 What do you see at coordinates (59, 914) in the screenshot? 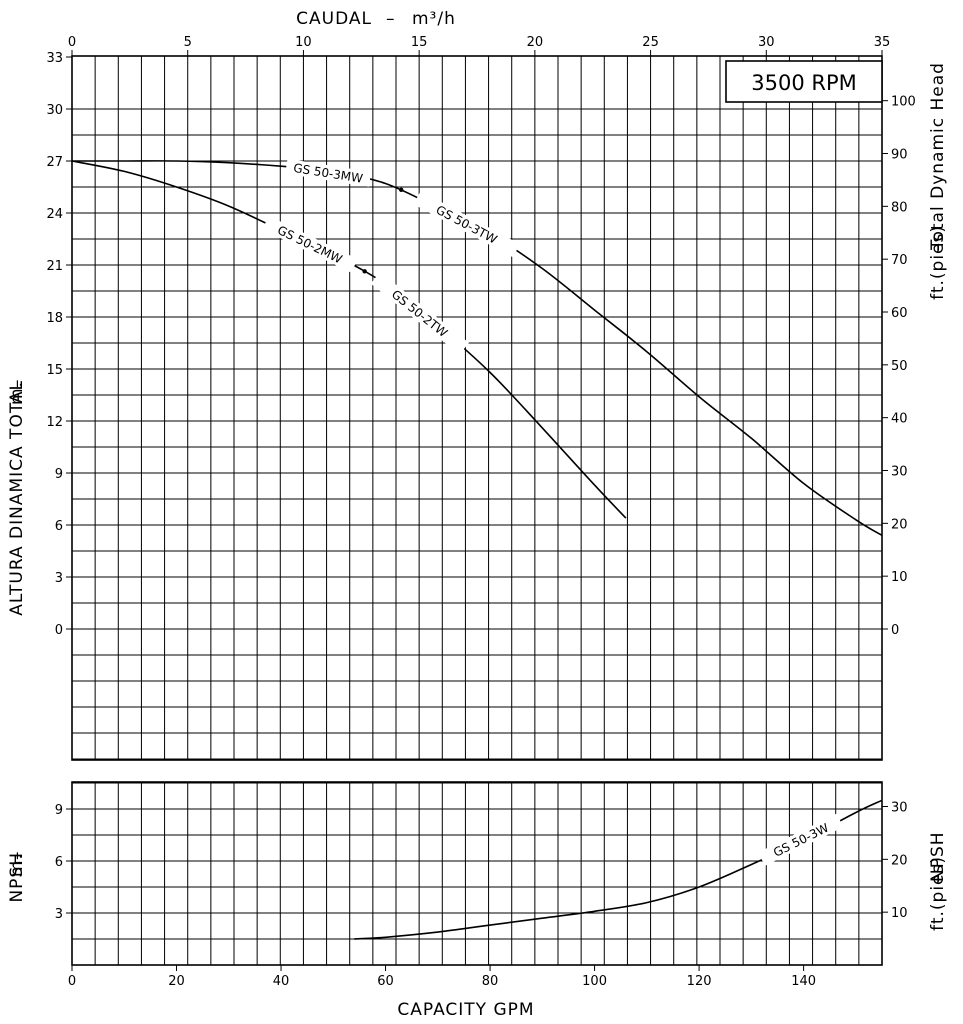
I see `npsh-left-tick-label: 3` at bounding box center [59, 914].